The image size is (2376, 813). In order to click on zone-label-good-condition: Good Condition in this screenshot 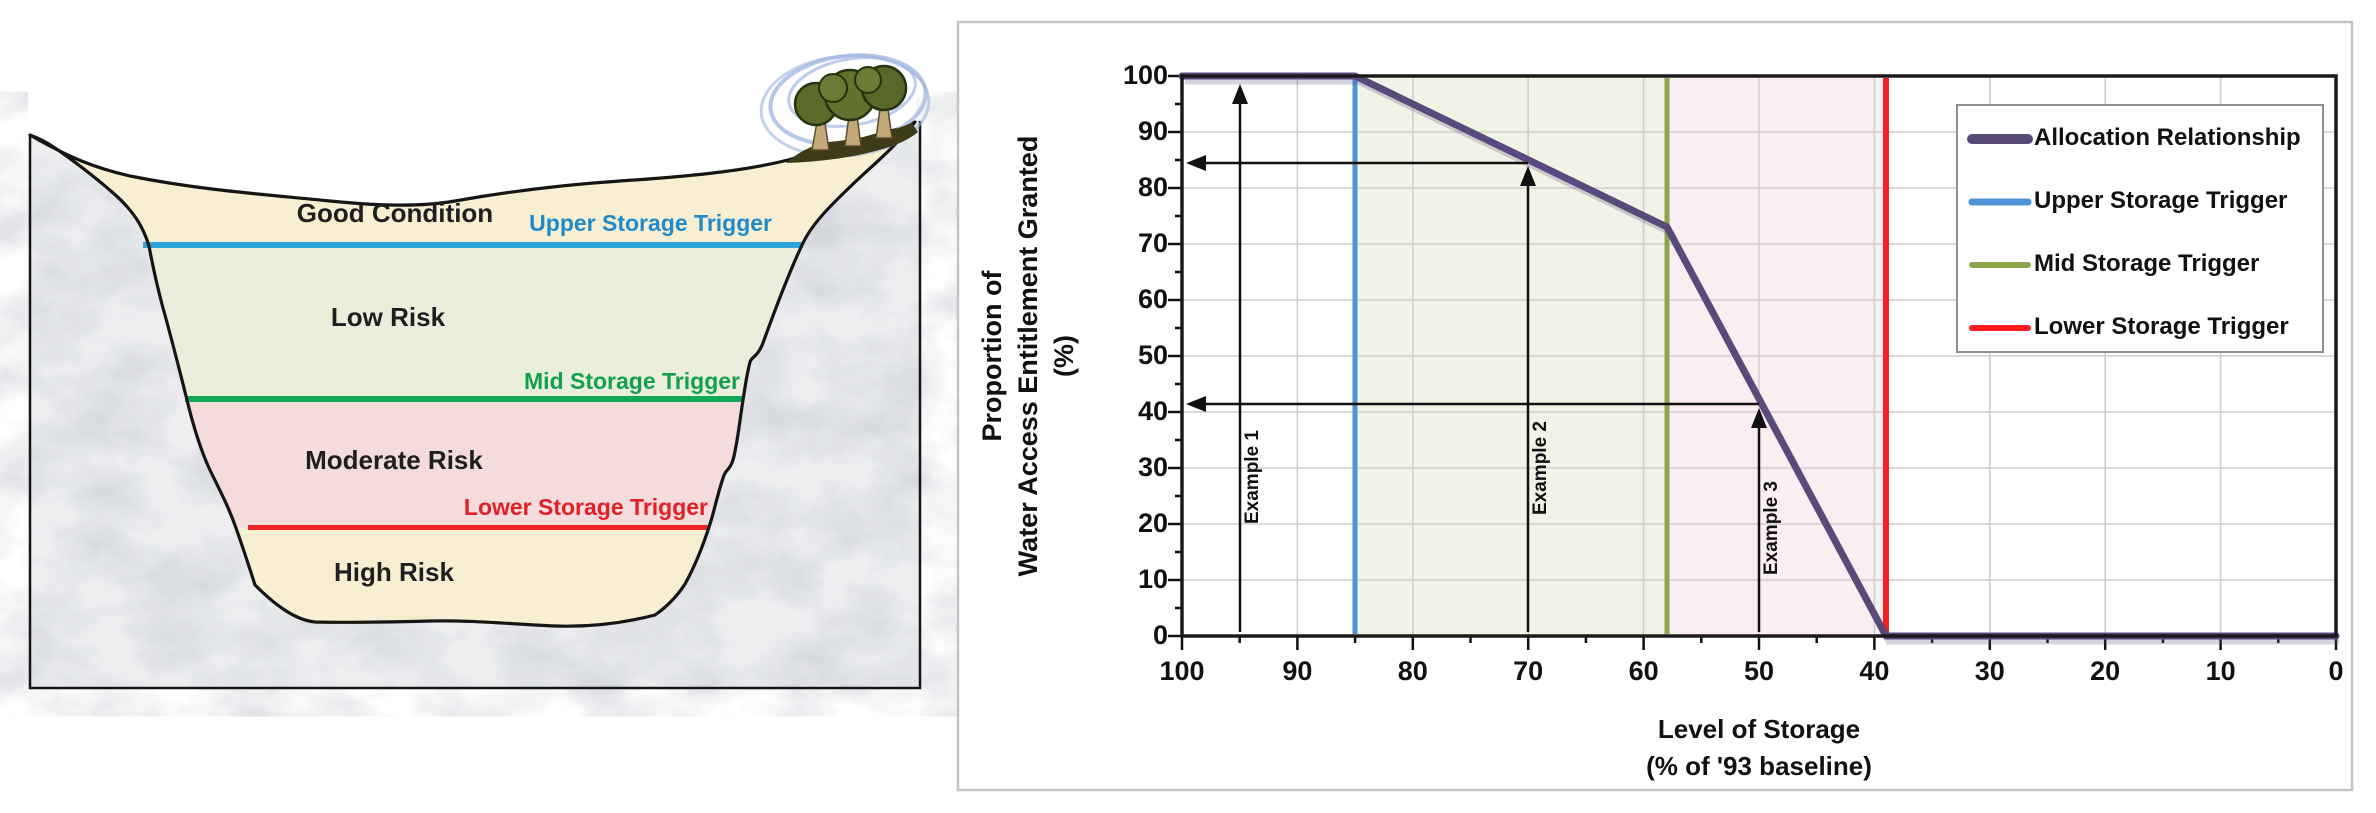, I will do `click(395, 213)`.